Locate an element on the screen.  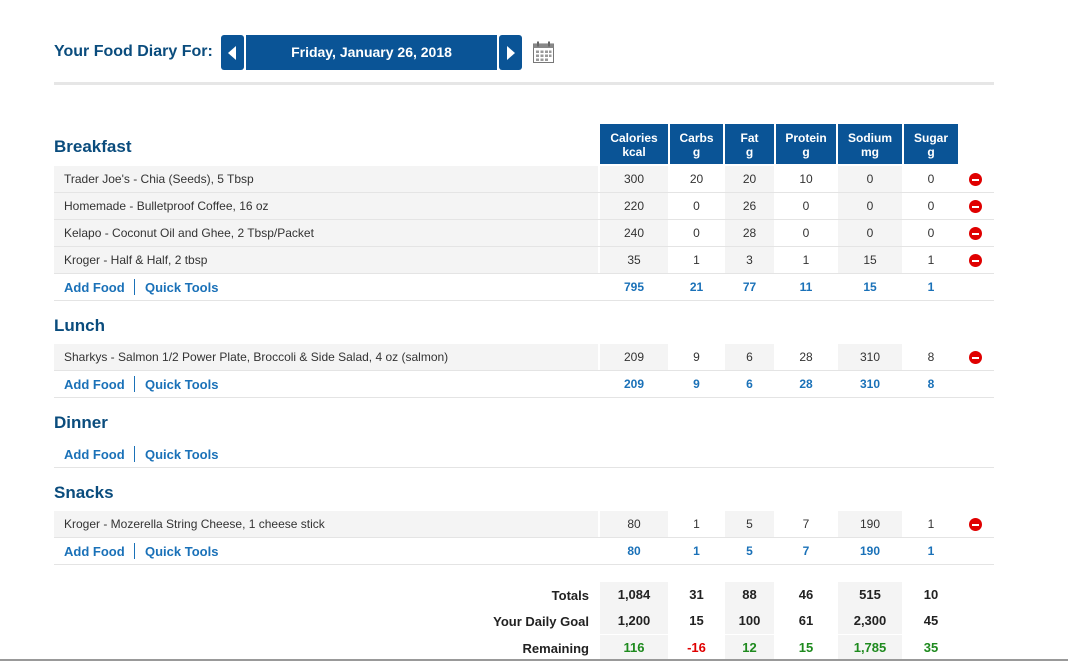
carbs-subtotal: 21 is located at coordinates (696, 287).